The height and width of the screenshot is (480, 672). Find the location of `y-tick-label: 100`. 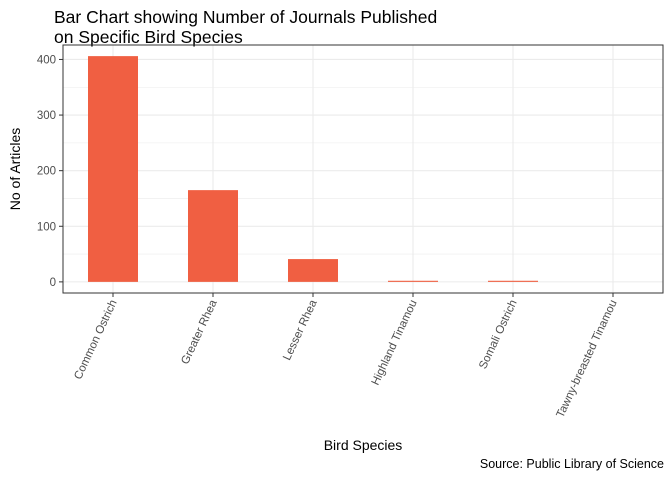

y-tick-label: 100 is located at coordinates (46, 227).